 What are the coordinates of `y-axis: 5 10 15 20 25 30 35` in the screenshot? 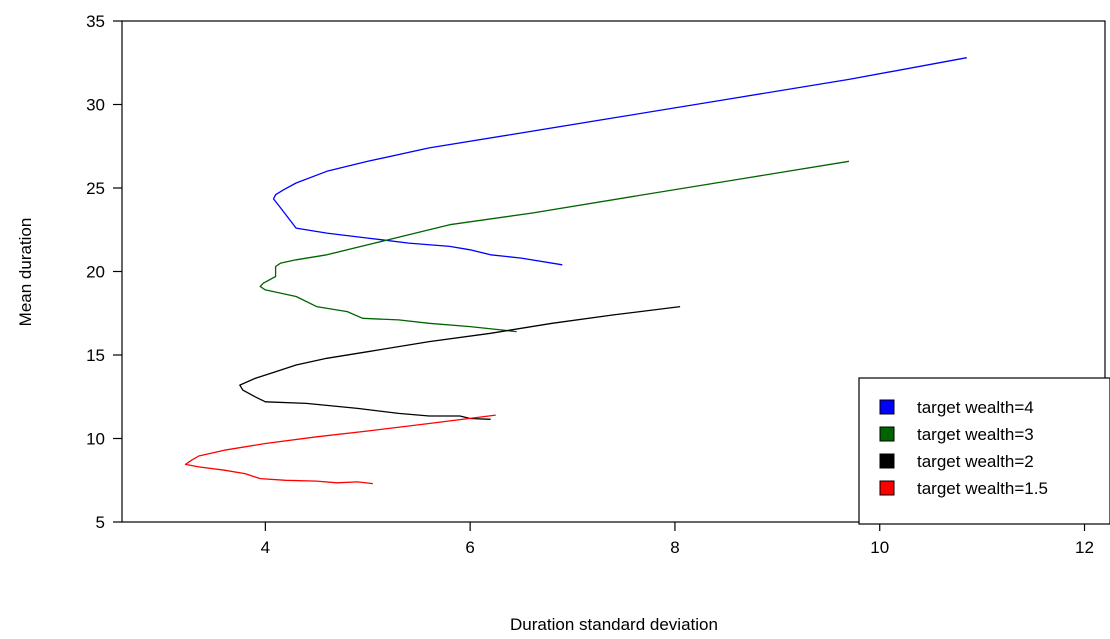 It's located at (104, 272).